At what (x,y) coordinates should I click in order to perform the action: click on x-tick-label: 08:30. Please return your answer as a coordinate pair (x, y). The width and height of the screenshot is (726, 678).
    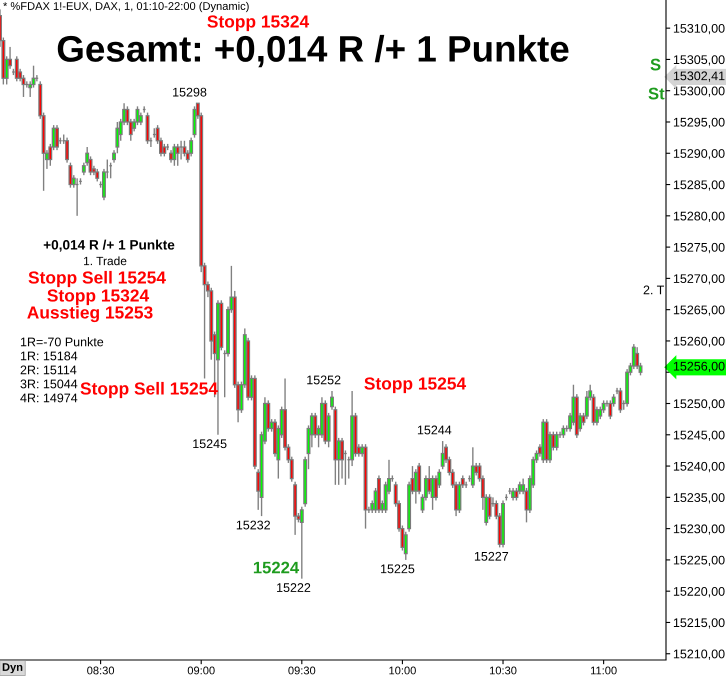
    Looking at the image, I should click on (100, 670).